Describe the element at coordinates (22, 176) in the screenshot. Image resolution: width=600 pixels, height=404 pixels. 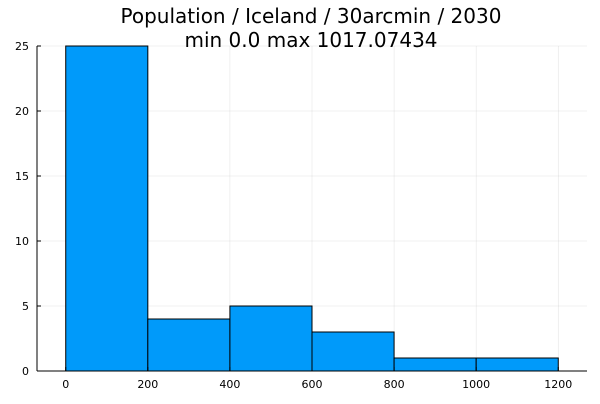
I see `y-tick-label: 15` at that location.